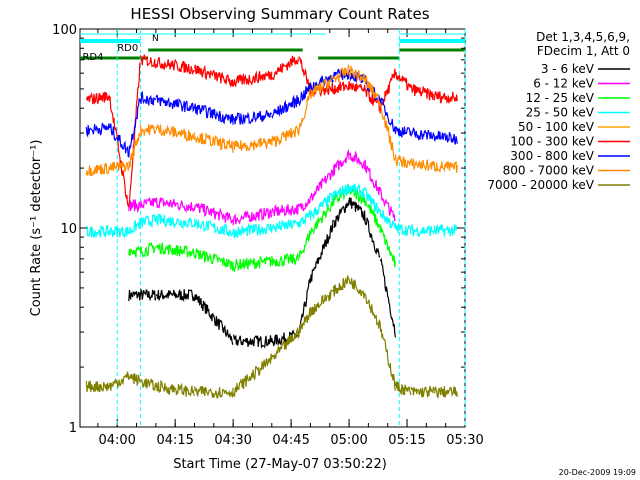  I want to click on x-axis-label: Start Time (27-May-07 03:50:22), so click(280, 464).